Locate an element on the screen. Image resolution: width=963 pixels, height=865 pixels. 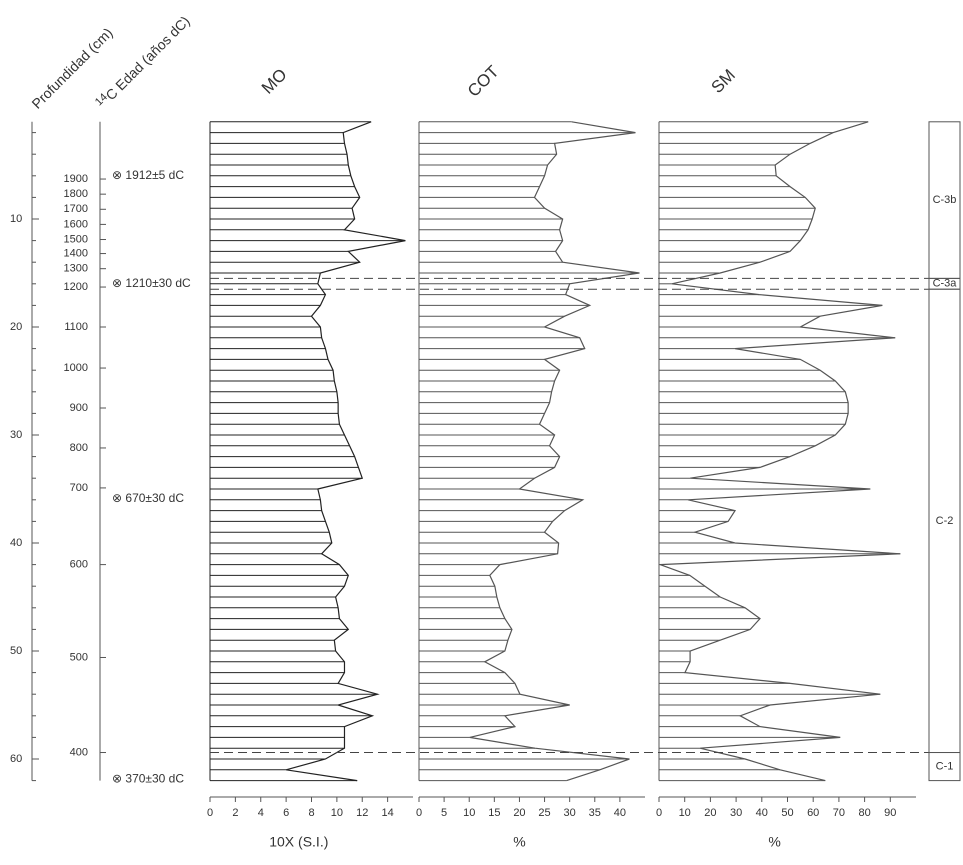
age-tick-label: 1700 is located at coordinates (76, 209).